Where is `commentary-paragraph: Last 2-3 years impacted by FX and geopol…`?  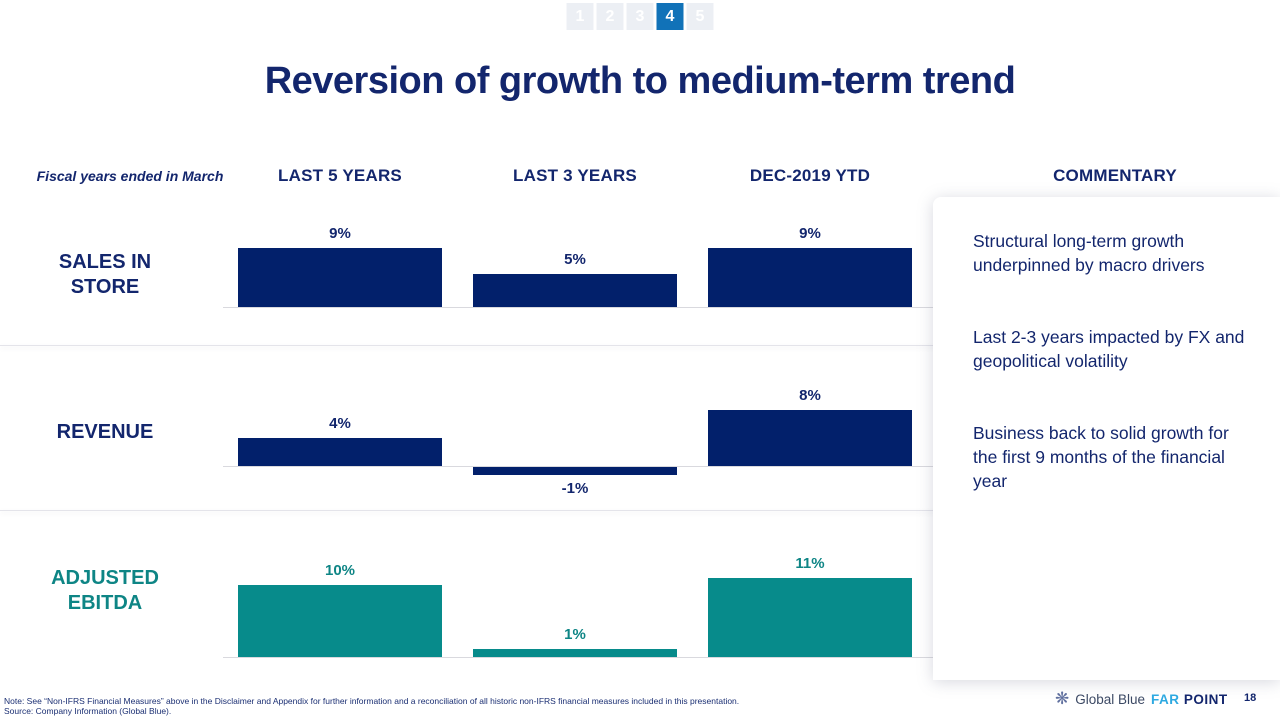 commentary-paragraph: Last 2-3 years impacted by FX and geopol… is located at coordinates (1109, 349).